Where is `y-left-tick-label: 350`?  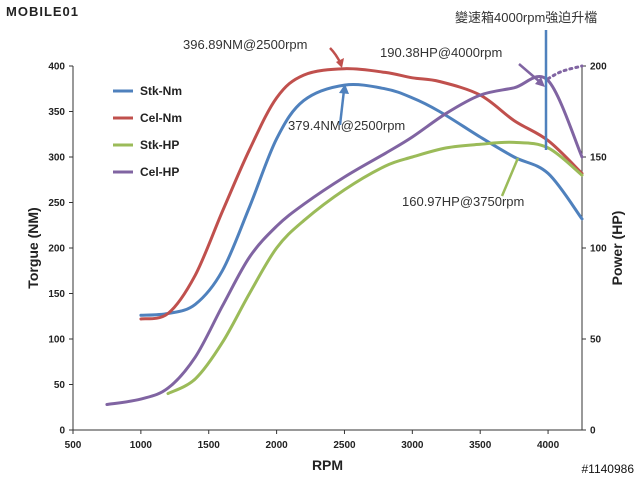
y-left-tick-label: 350 is located at coordinates (56, 112).